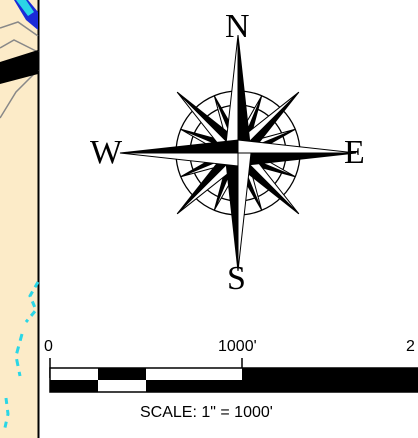 This screenshot has height=438, width=418. What do you see at coordinates (354, 152) in the screenshot?
I see `east-label: E` at bounding box center [354, 152].